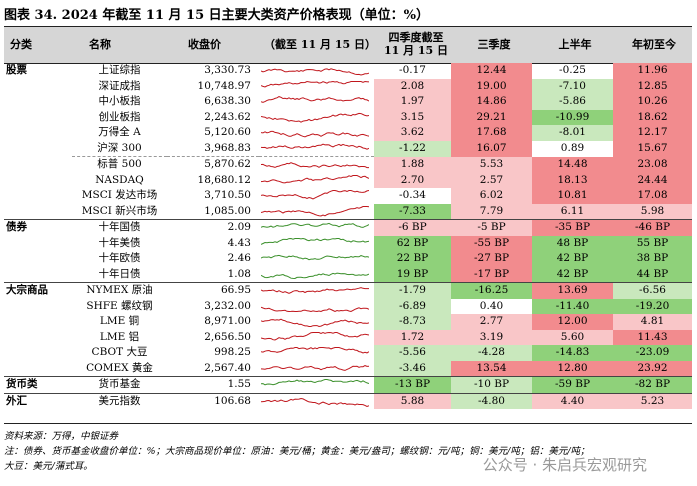 The image size is (697, 486). Describe the element at coordinates (224, 179) in the screenshot. I see `close-price: 18,680.12` at that location.